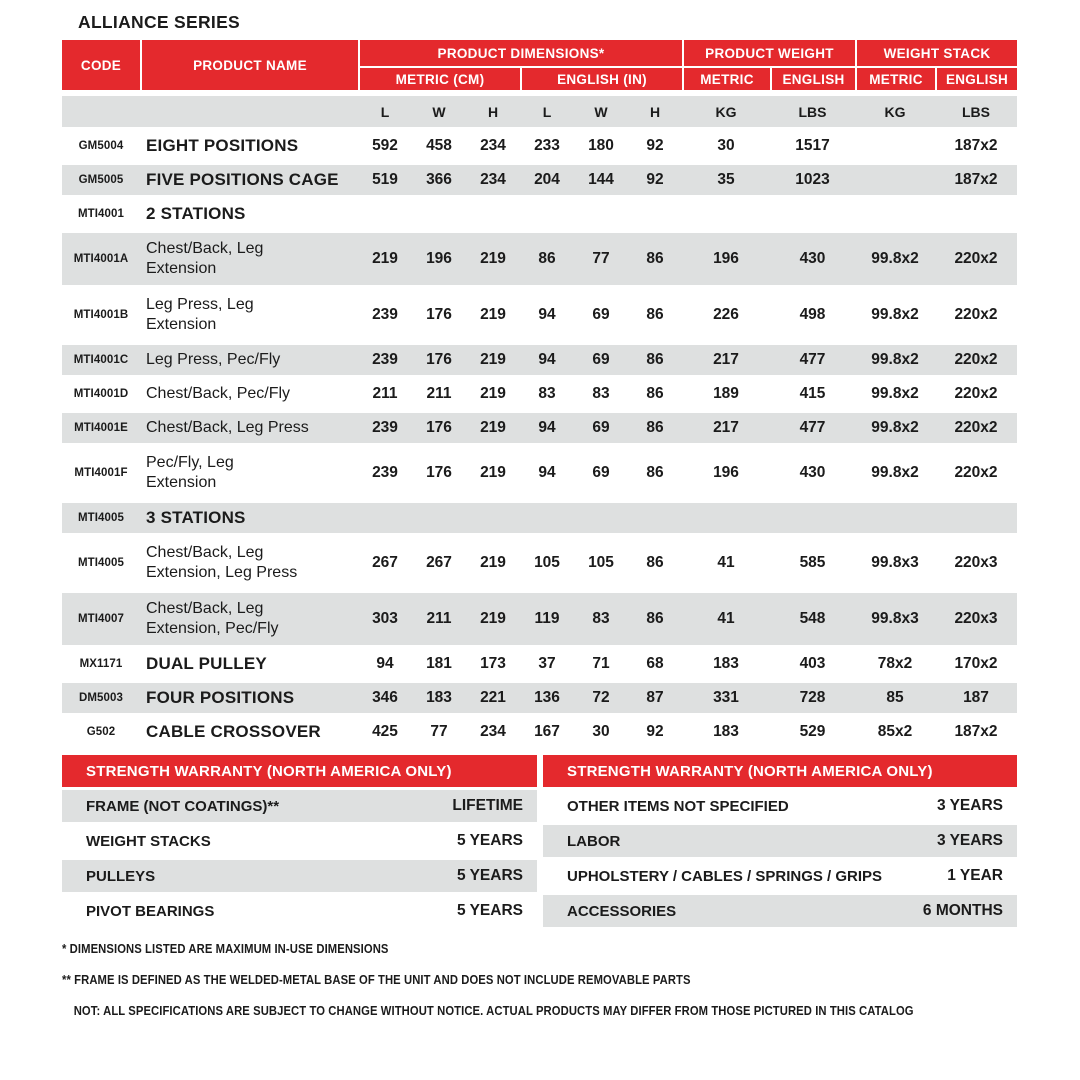  I want to click on warranty-item: PULLEYS, so click(121, 876).